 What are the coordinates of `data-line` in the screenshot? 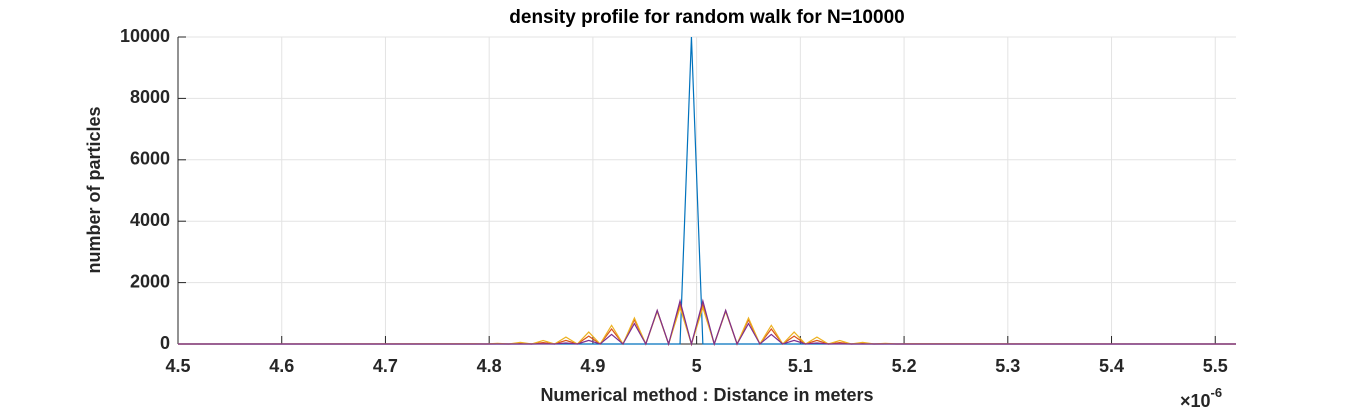 It's located at (707, 322).